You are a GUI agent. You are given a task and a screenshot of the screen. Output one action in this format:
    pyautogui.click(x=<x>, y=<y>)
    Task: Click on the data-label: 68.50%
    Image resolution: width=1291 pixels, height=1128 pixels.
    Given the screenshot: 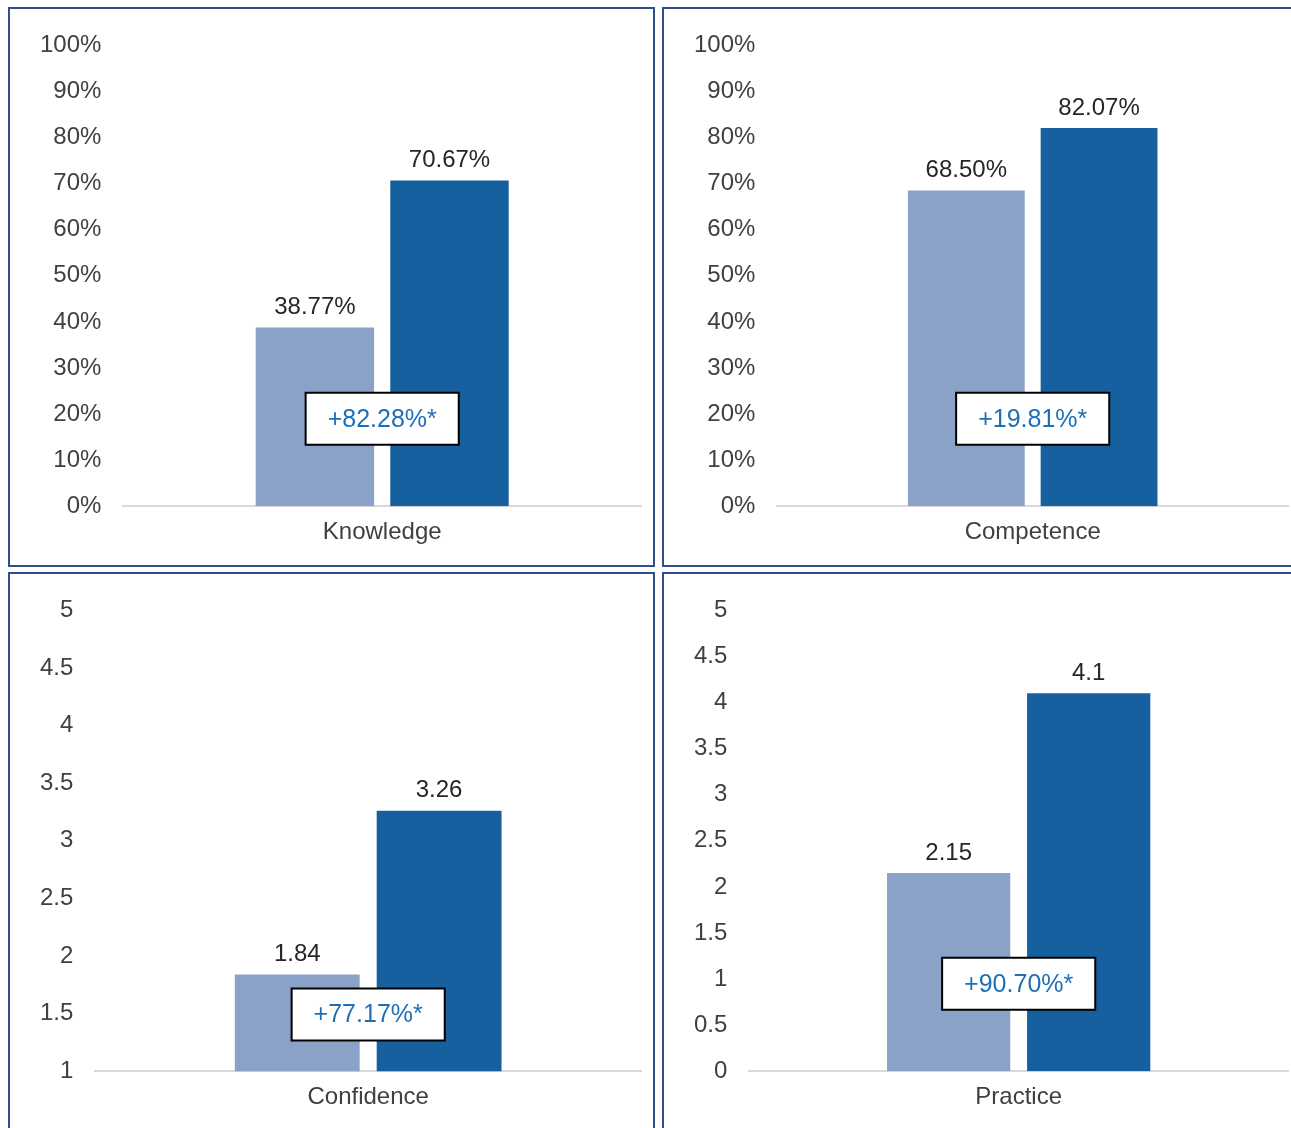 What is the action you would take?
    pyautogui.click(x=966, y=169)
    